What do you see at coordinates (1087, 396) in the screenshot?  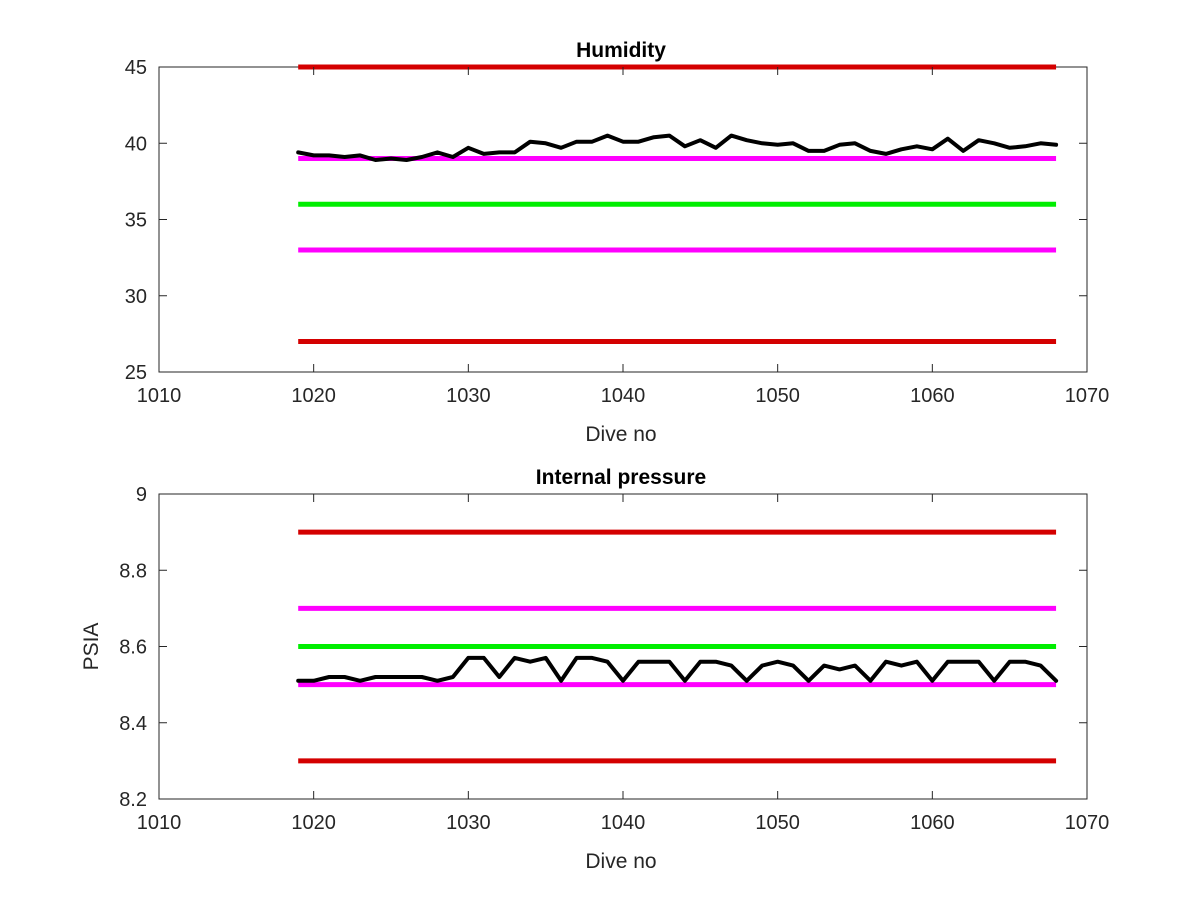 I see `humidity-xtick-label: 1070` at bounding box center [1087, 396].